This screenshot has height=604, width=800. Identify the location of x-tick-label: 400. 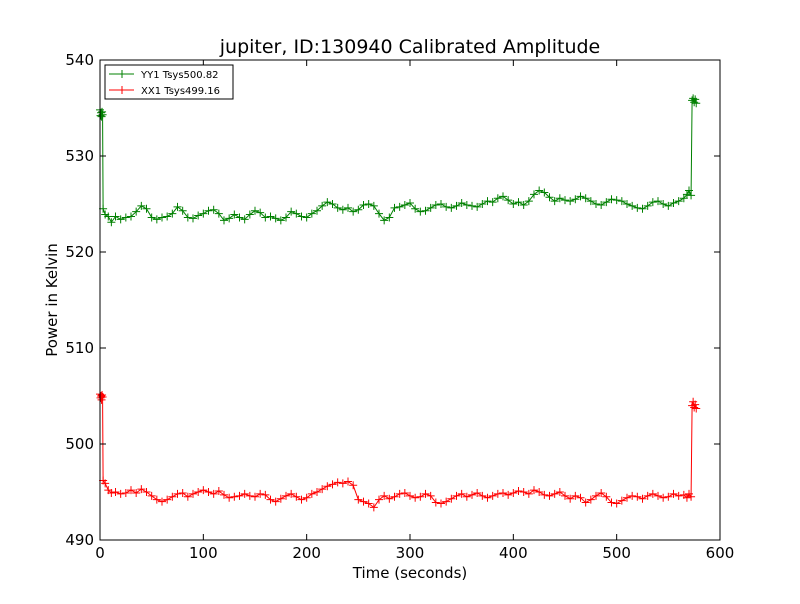
(513, 553).